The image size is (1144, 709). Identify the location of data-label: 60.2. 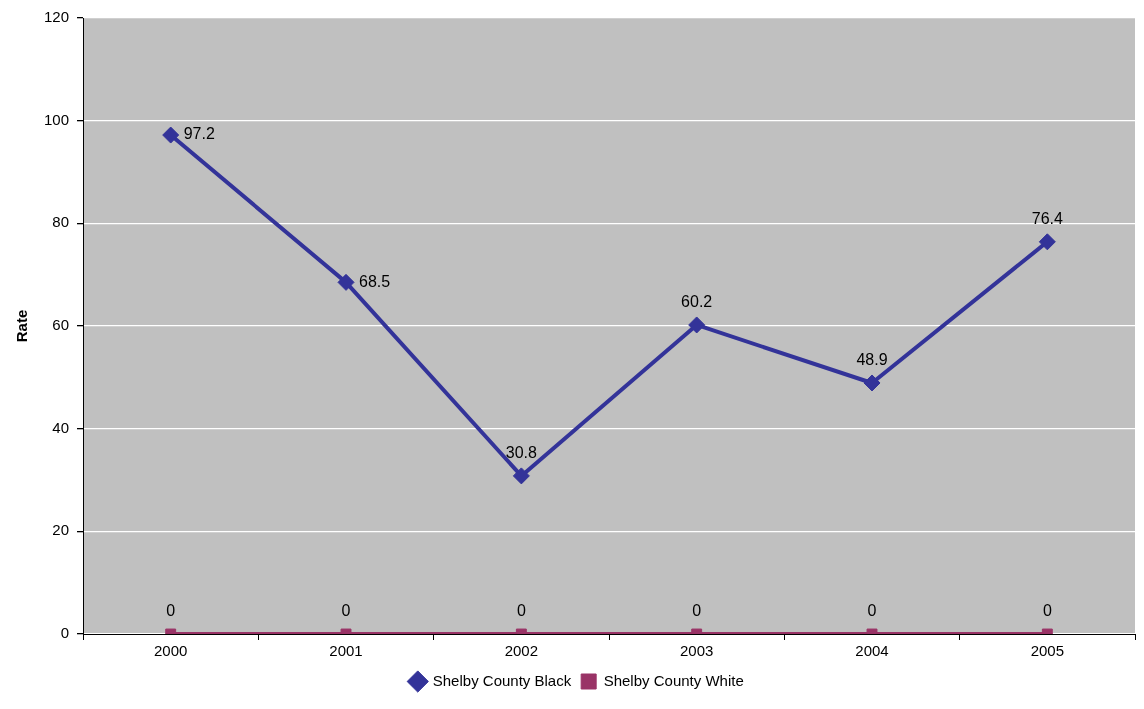
(697, 302).